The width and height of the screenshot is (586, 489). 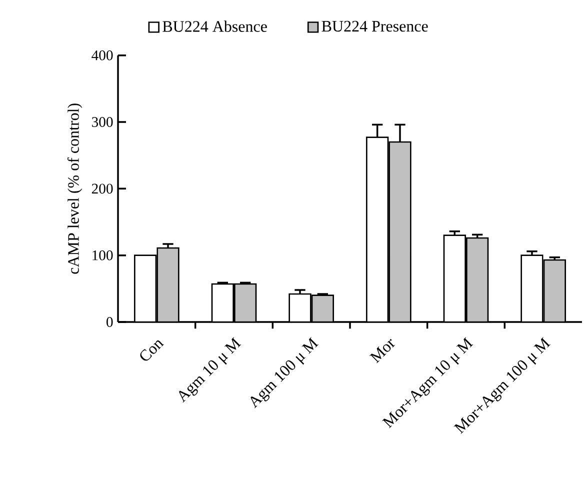 What do you see at coordinates (284, 372) in the screenshot?
I see `x-tick-label: Agm 100 μ M` at bounding box center [284, 372].